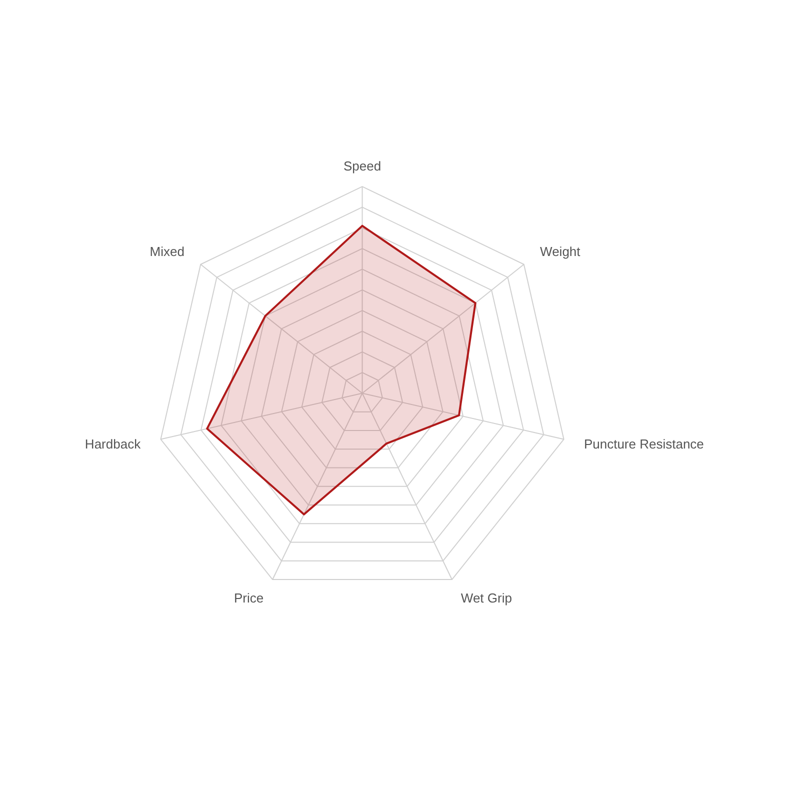 The height and width of the screenshot is (800, 800). Describe the element at coordinates (113, 444) in the screenshot. I see `spoke-label: Hardback` at that location.